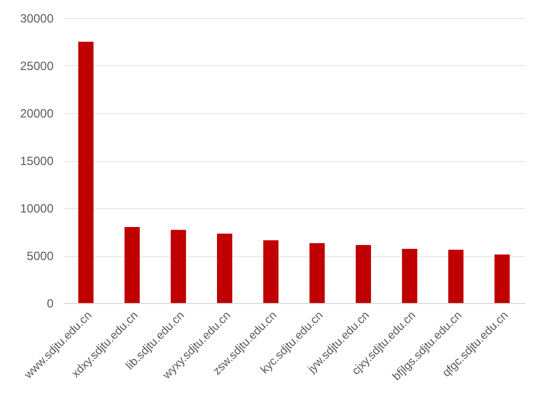 This screenshot has width=552, height=400. Describe the element at coordinates (37, 113) in the screenshot. I see `y-tick-label: 20000` at that location.